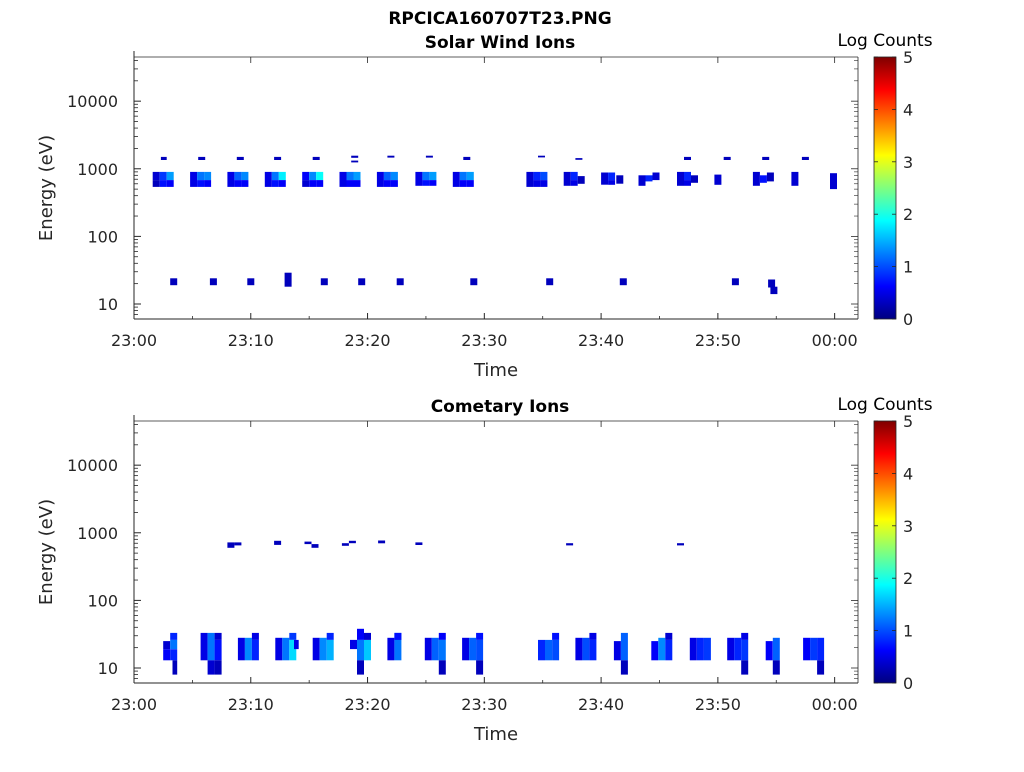  Describe the element at coordinates (884, 405) in the screenshot. I see `colorbar-label: Log Counts` at that location.